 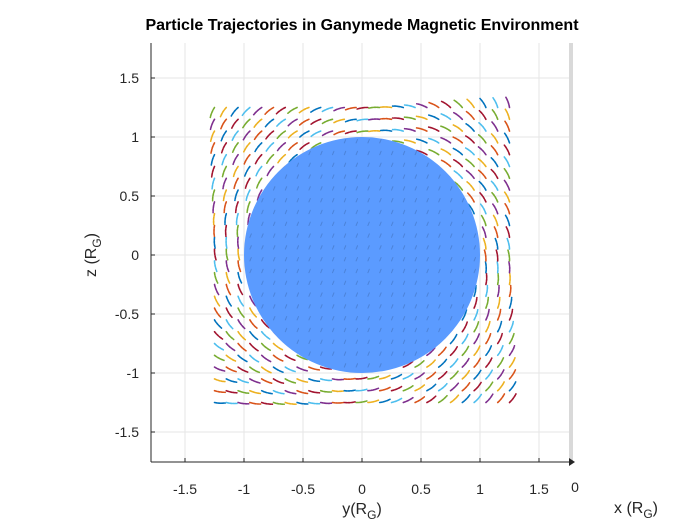 What do you see at coordinates (127, 432) in the screenshot?
I see `y-tick-label: -1.5` at bounding box center [127, 432].